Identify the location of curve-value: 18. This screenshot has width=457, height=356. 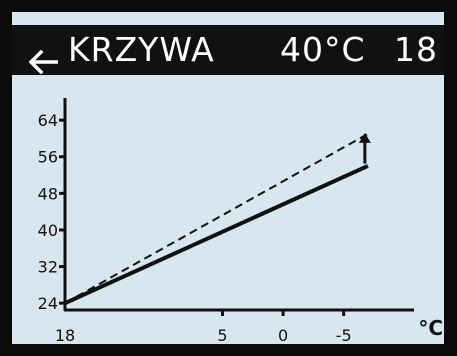
(416, 49).